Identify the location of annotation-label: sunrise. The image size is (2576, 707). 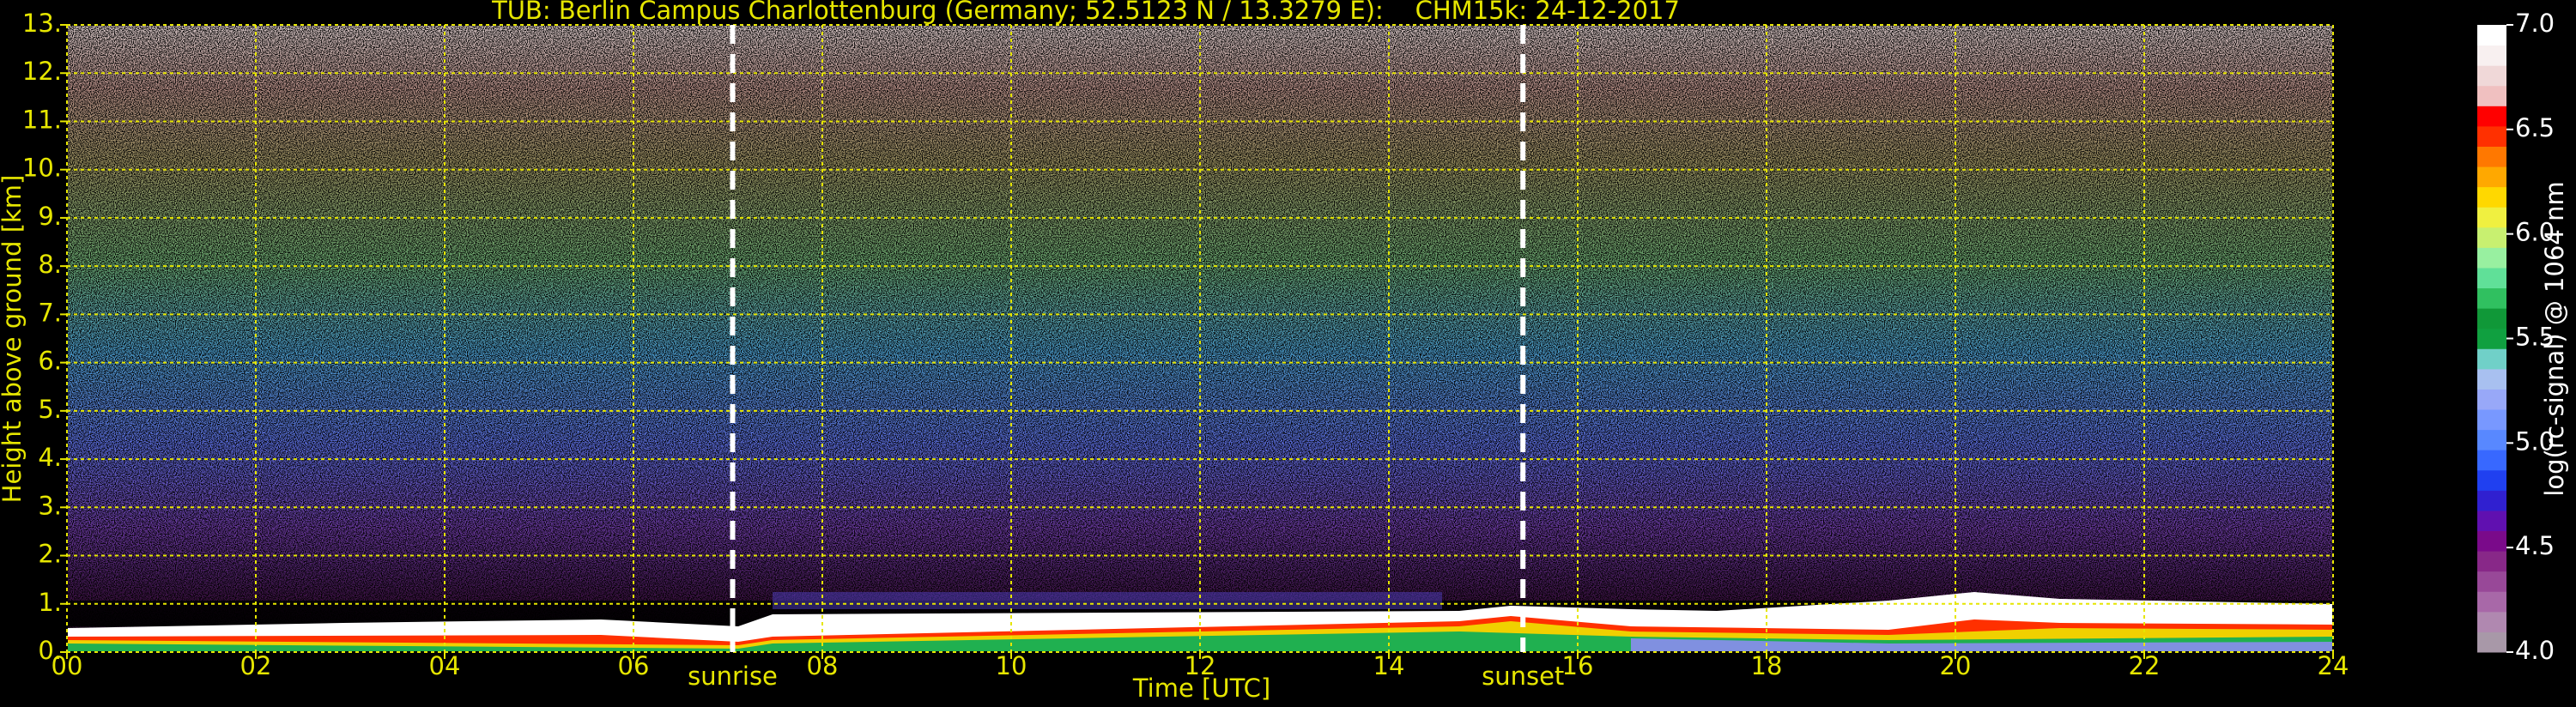
(733, 676).